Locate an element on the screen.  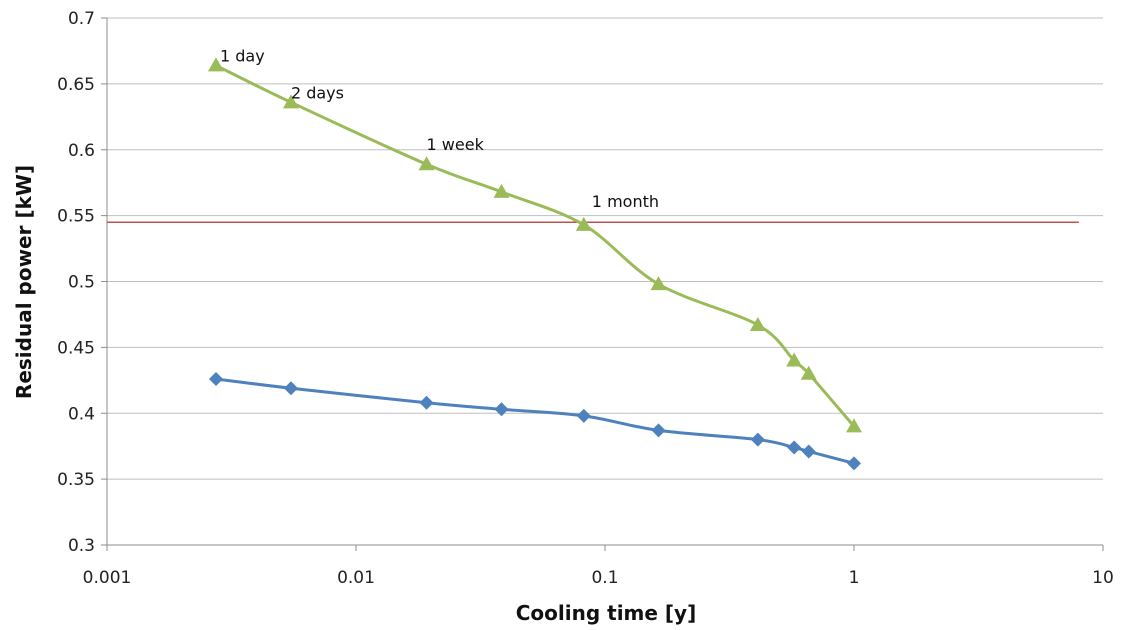
annotations: 1 day 2 days 1 week 1 month is located at coordinates (439, 128).